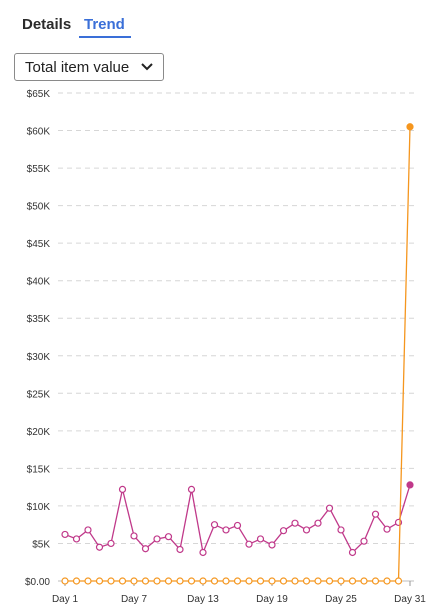  Describe the element at coordinates (341, 599) in the screenshot. I see `x-tick-label: Day 25` at that location.